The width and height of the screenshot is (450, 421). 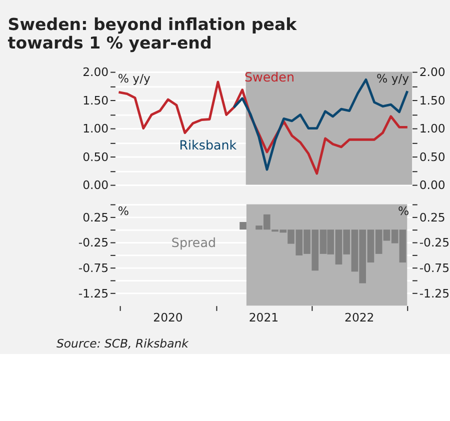 What do you see at coordinates (95, 185) in the screenshot?
I see `y-tick-label: 0.00` at bounding box center [95, 185].